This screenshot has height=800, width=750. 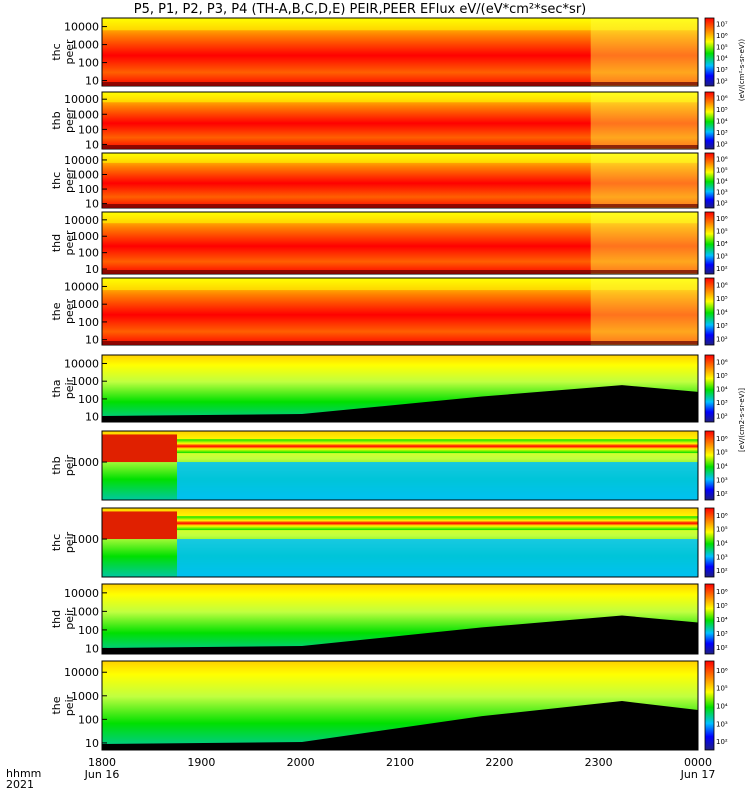 What do you see at coordinates (88, 719) in the screenshot?
I see `panel-10-ytick-label-100: 100` at bounding box center [88, 719].